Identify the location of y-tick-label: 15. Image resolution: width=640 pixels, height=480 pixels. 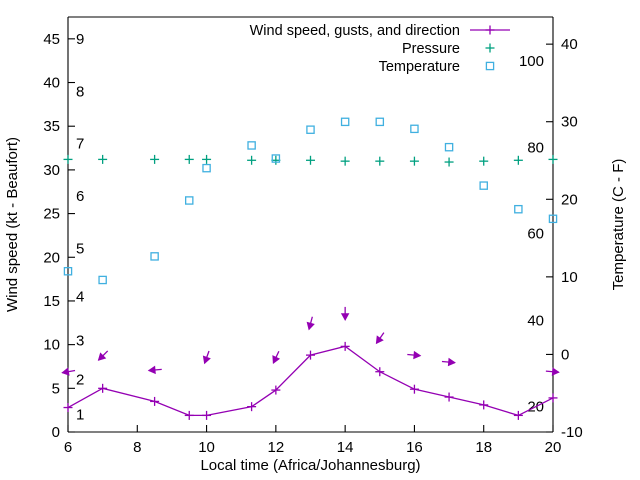
(51, 301).